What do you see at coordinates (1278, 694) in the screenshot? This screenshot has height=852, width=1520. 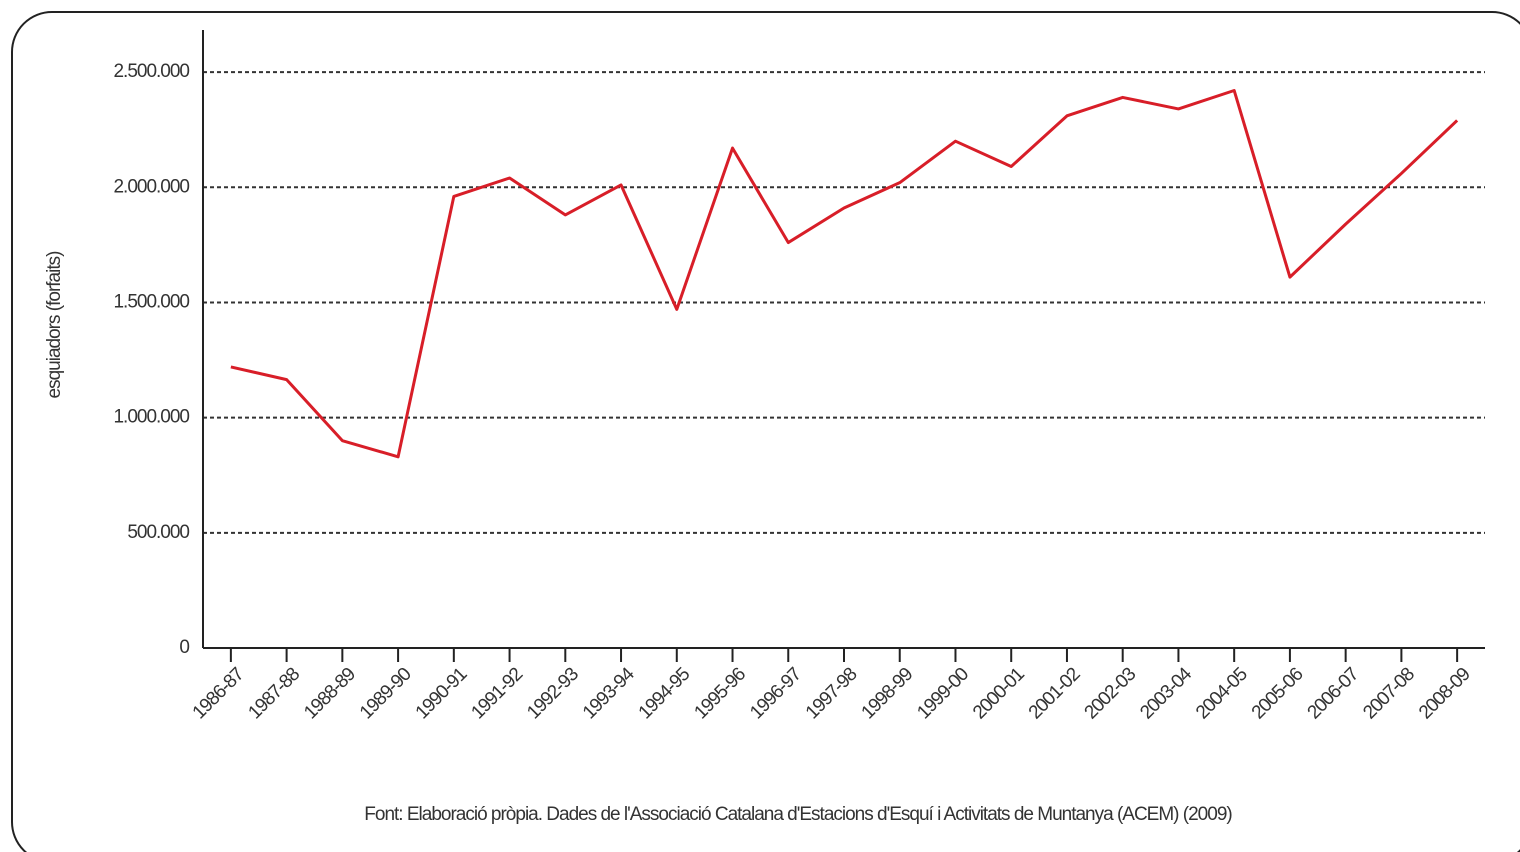 I see `x-tick-label: 2005-06` at bounding box center [1278, 694].